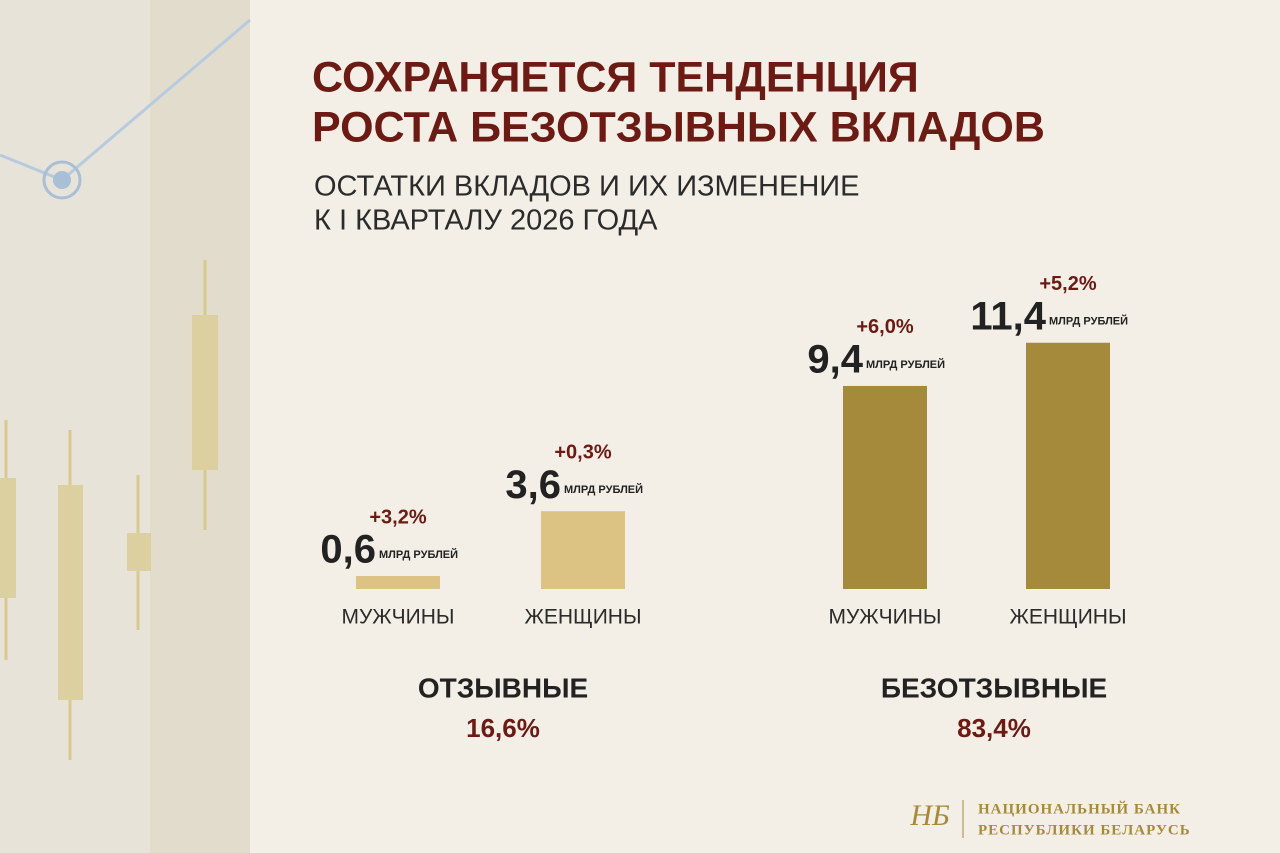 Image resolution: width=1280 pixels, height=853 pixels. What do you see at coordinates (533, 485) in the screenshot?
I see `value-label: 3,6` at bounding box center [533, 485].